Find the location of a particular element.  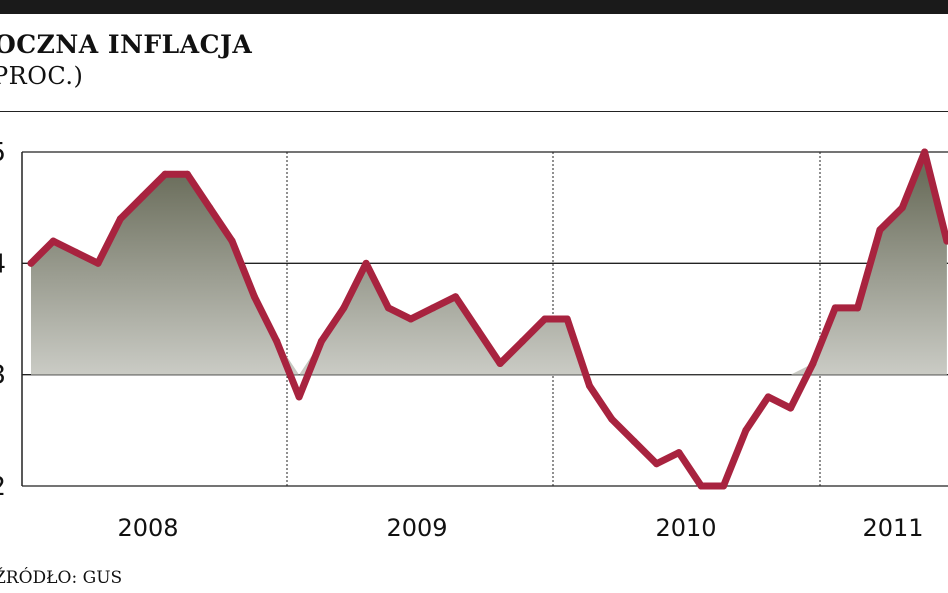

top-bar is located at coordinates (474, 7).